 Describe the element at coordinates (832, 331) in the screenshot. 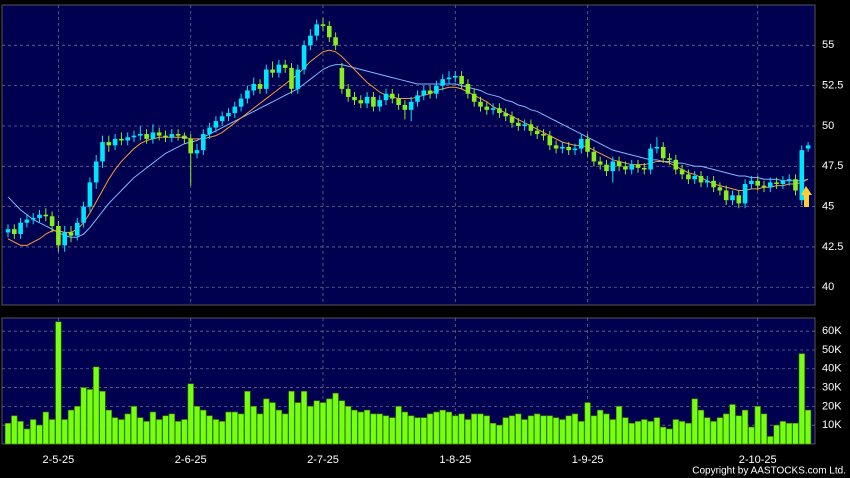

I see `y-tick-label: 60K` at that location.